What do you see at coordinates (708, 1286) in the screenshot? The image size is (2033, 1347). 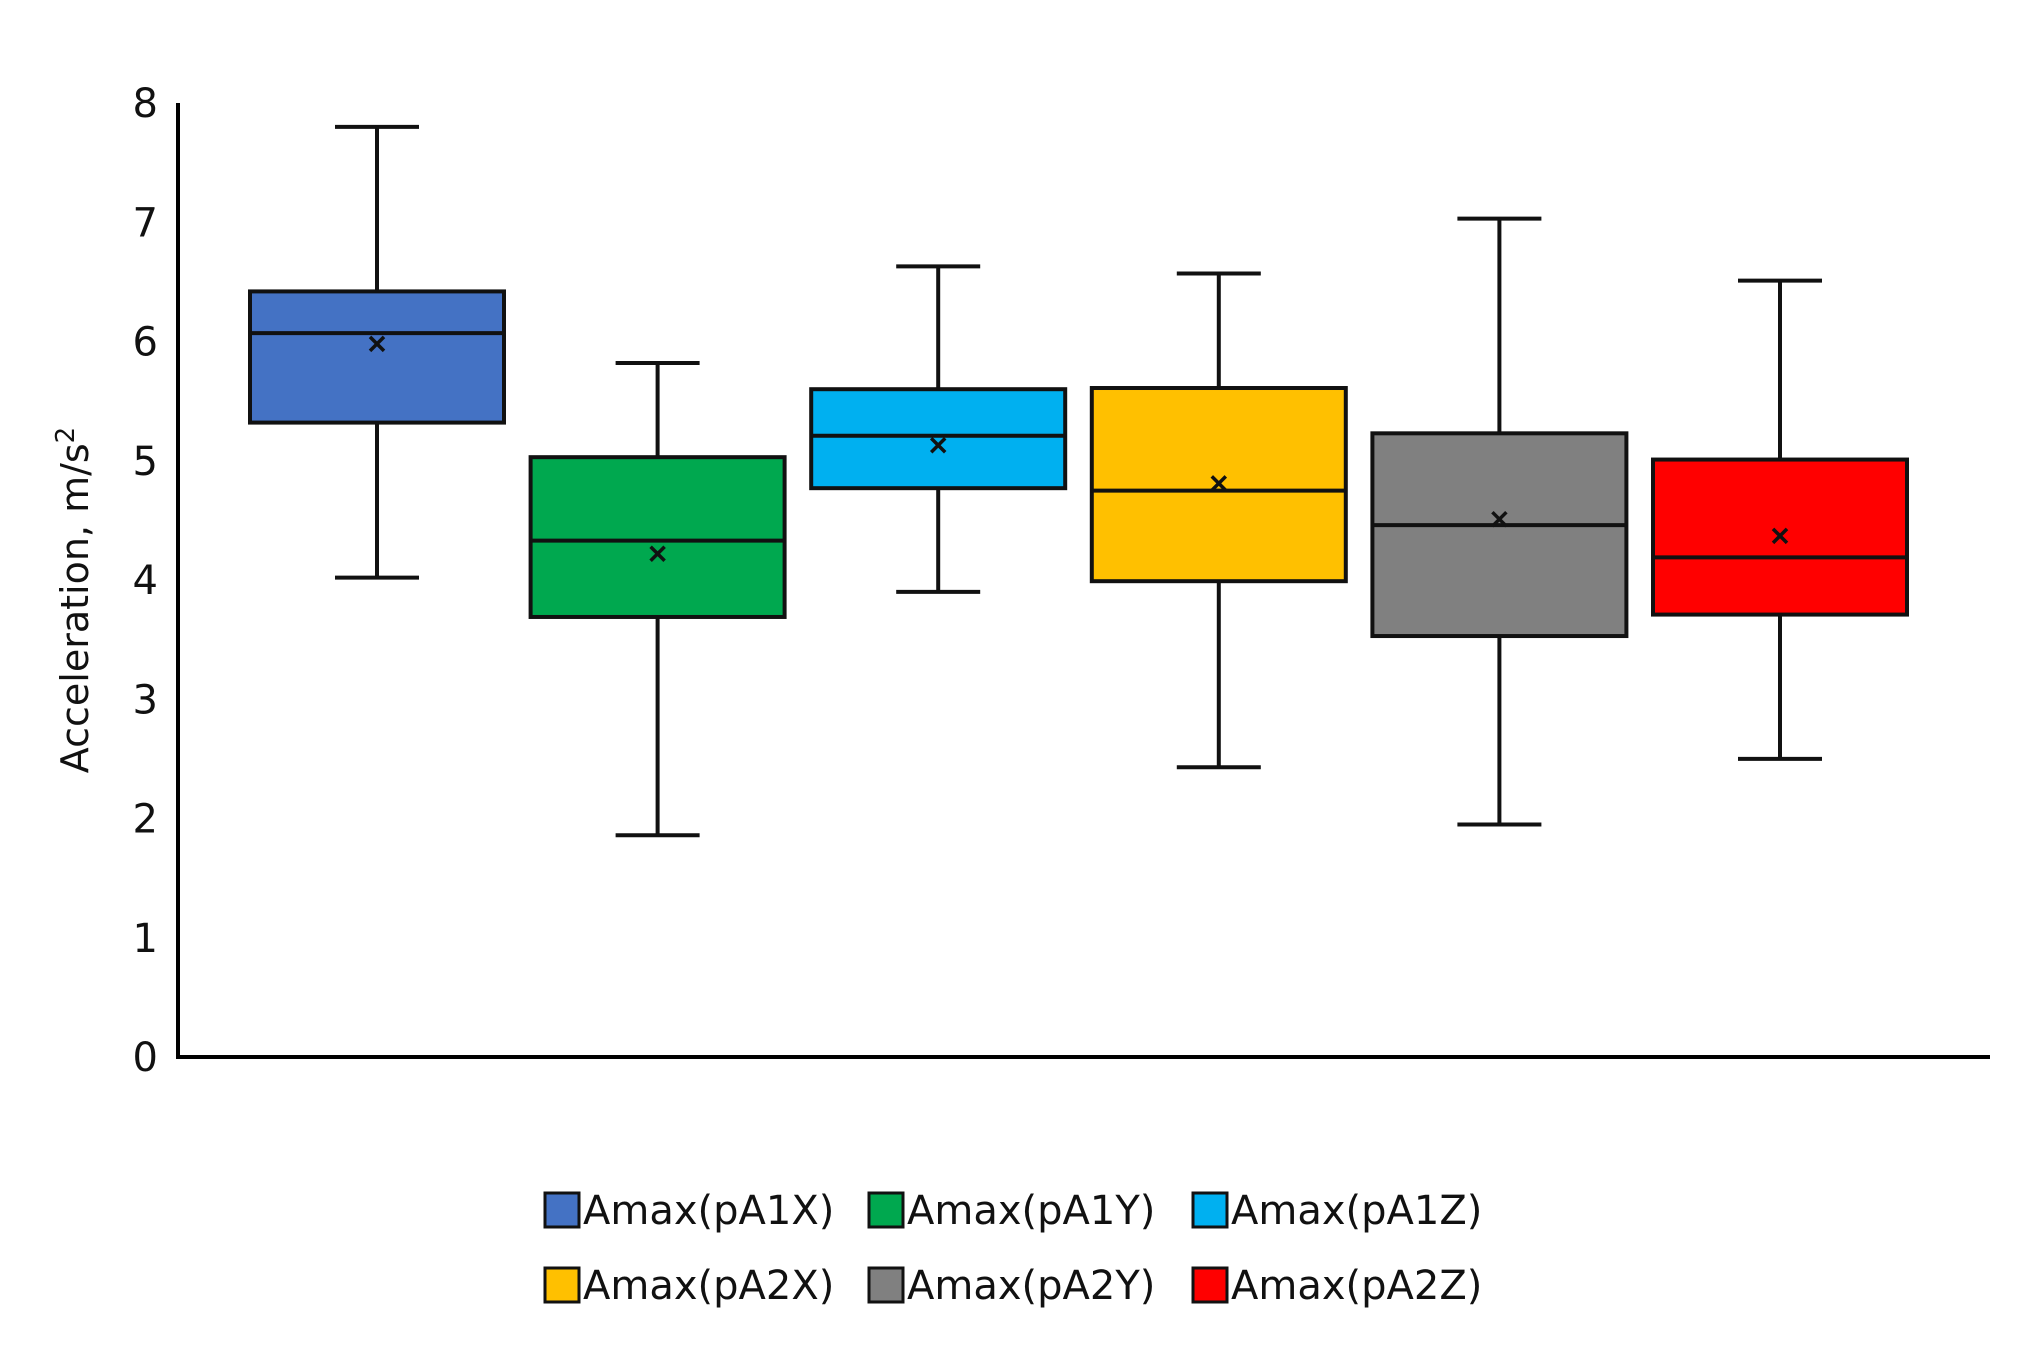 I see `legend-label: Amax(pA2X)` at bounding box center [708, 1286].